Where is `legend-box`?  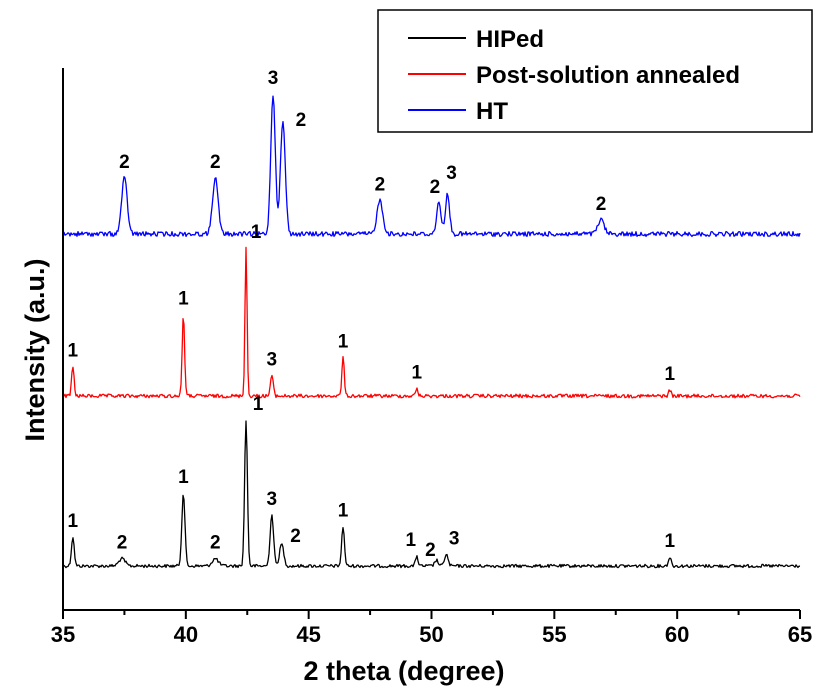 legend-box is located at coordinates (595, 71).